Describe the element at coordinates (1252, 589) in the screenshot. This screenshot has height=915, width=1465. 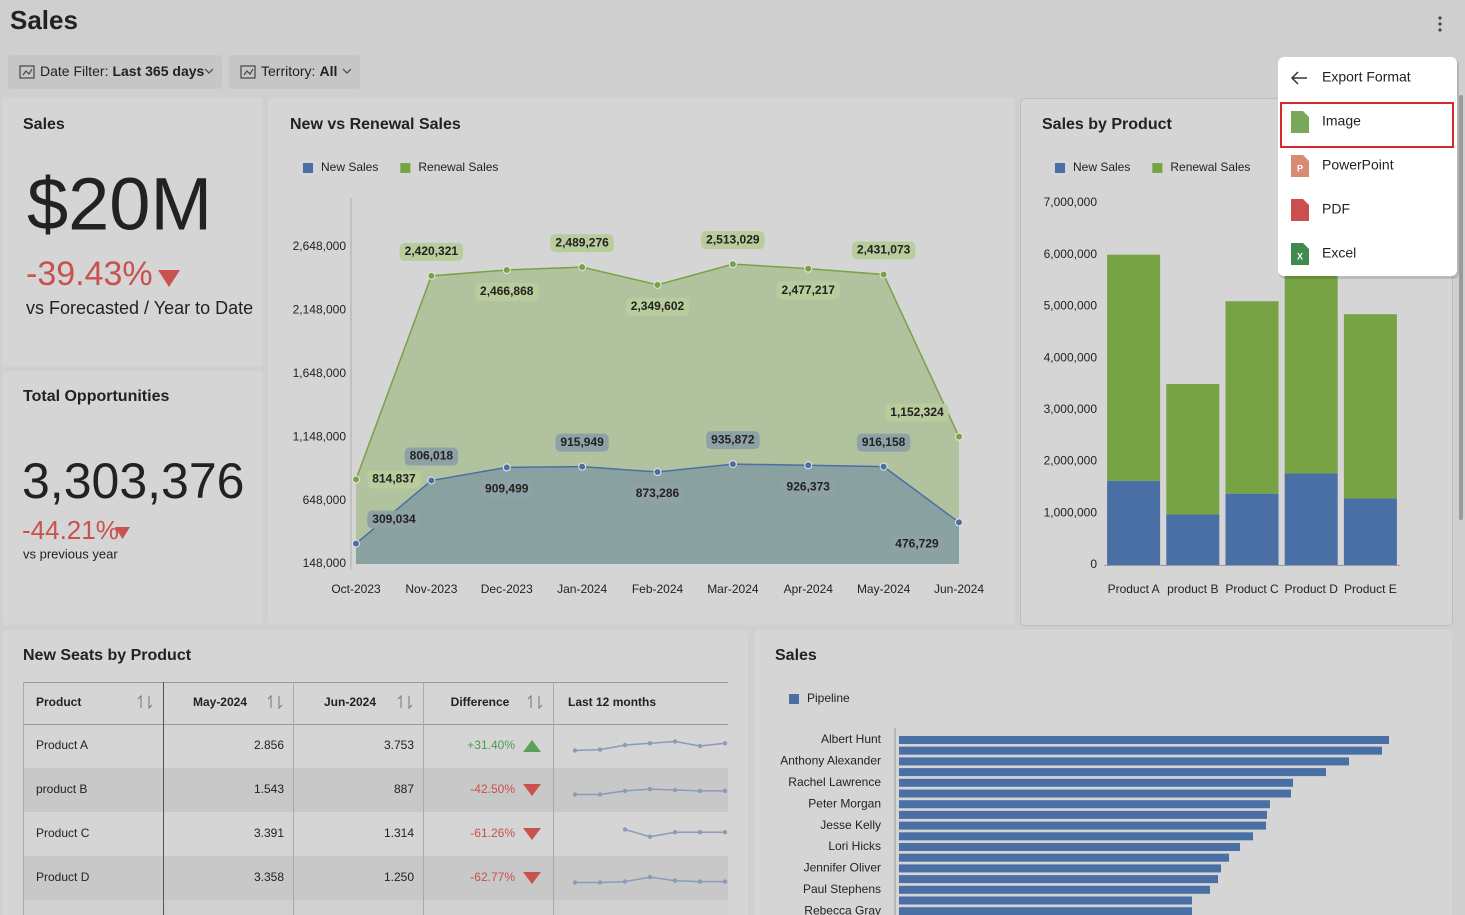
I see `x-tick-label: Product C` at that location.